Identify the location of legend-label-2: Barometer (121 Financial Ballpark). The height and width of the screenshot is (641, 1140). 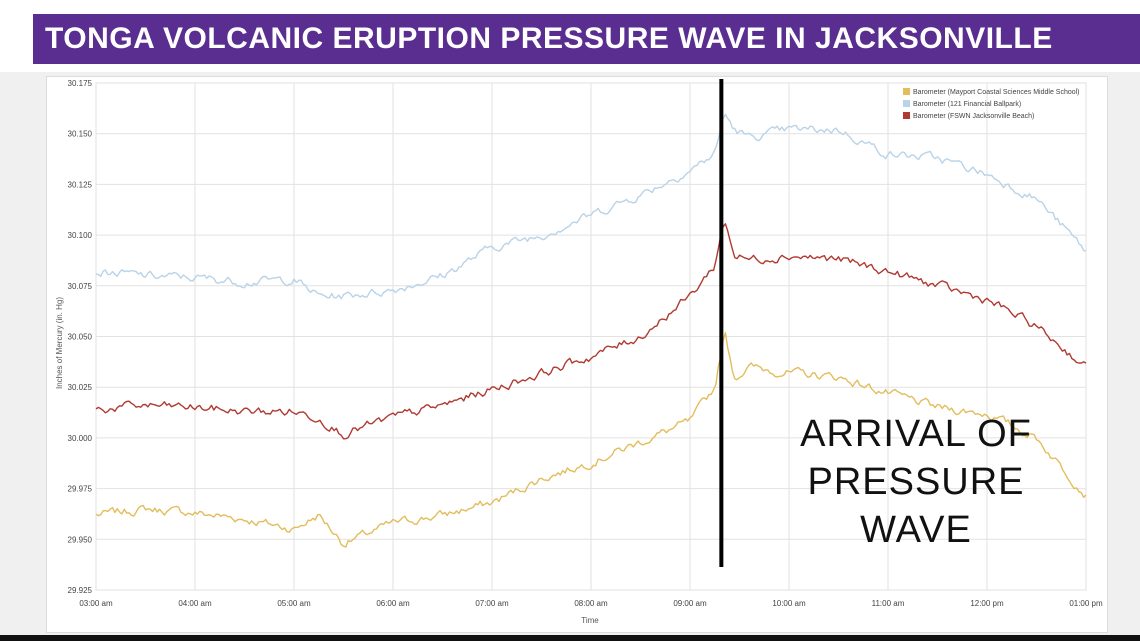
(967, 104).